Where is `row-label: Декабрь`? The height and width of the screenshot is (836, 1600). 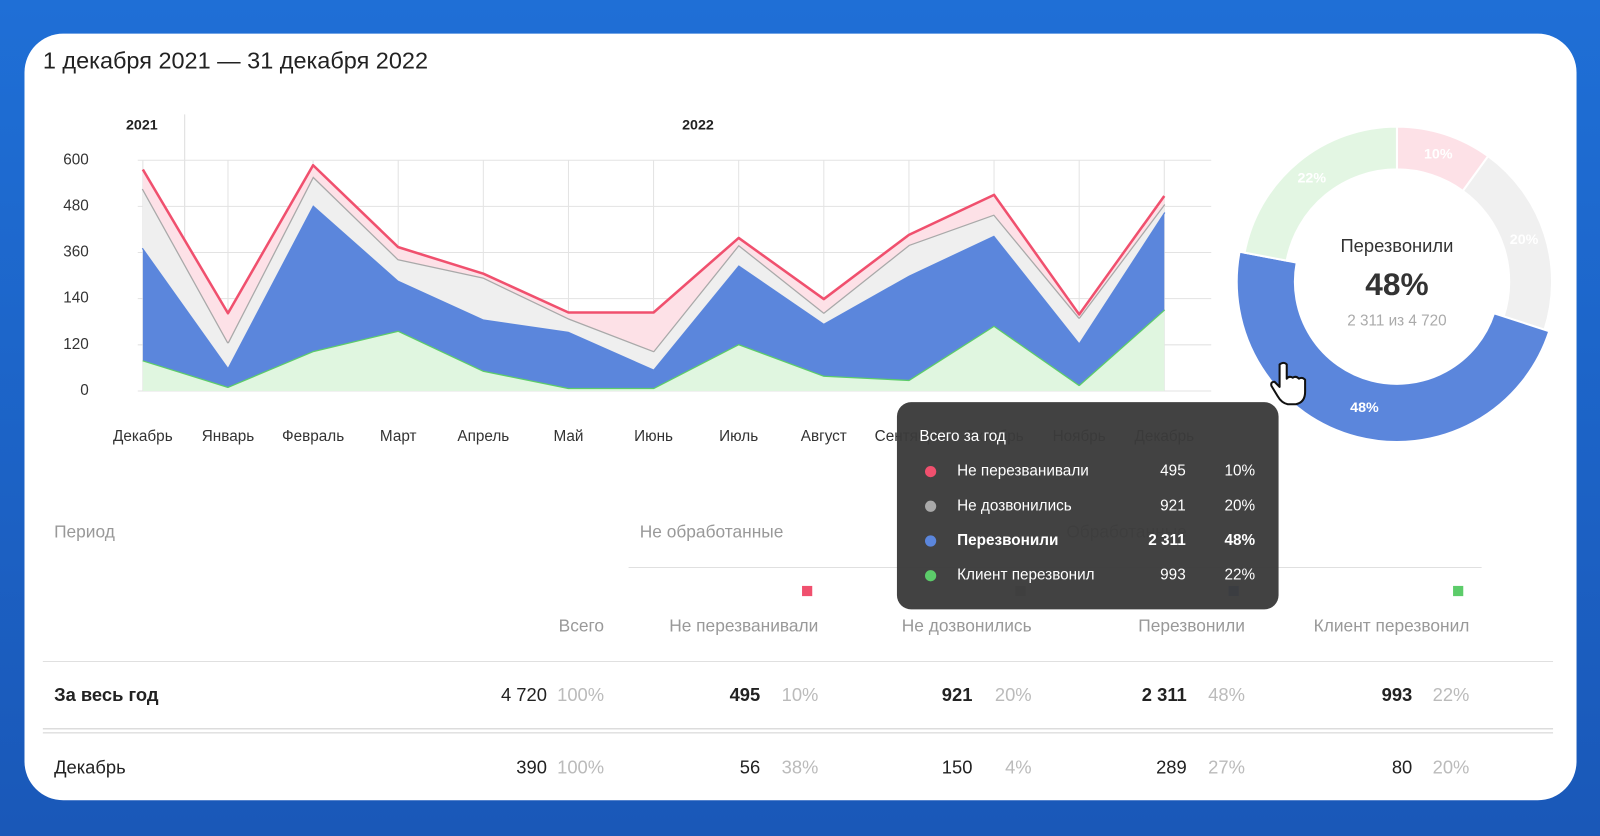 row-label: Декабрь is located at coordinates (90, 766).